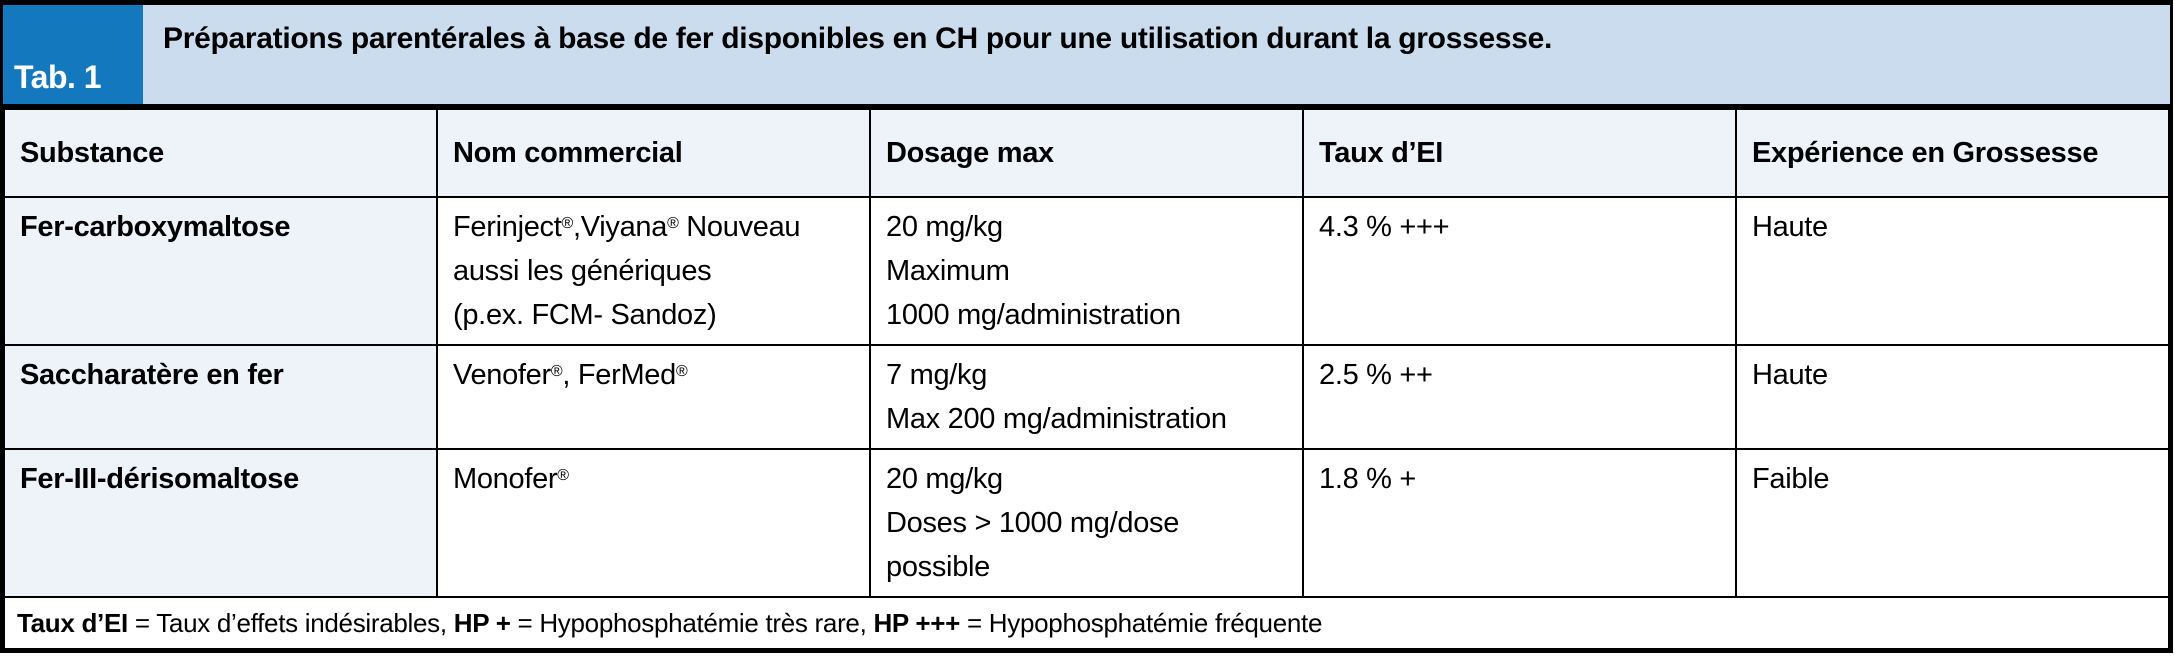 This screenshot has width=2175, height=667. I want to click on cell-nom-commercial: Venofer®, FerMed®, so click(653, 397).